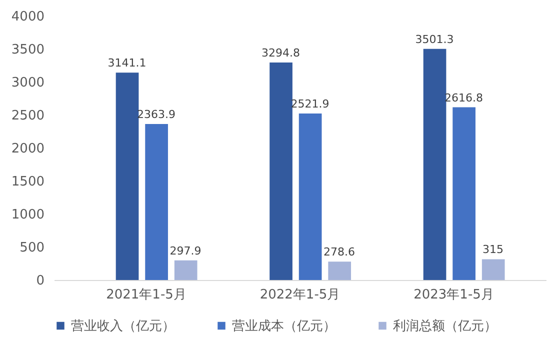 This screenshot has height=339, width=556. What do you see at coordinates (27, 83) in the screenshot?
I see `y-tick-label: 3000` at bounding box center [27, 83].